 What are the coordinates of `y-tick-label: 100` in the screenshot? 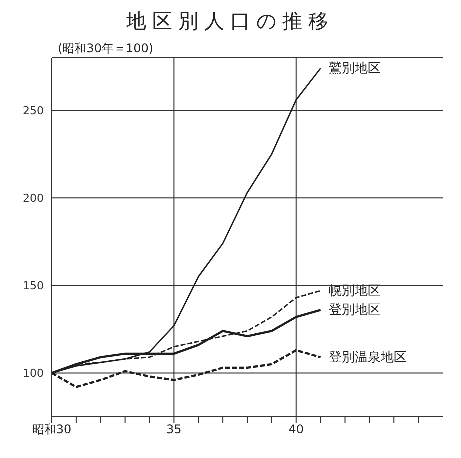 It's located at (33, 373).